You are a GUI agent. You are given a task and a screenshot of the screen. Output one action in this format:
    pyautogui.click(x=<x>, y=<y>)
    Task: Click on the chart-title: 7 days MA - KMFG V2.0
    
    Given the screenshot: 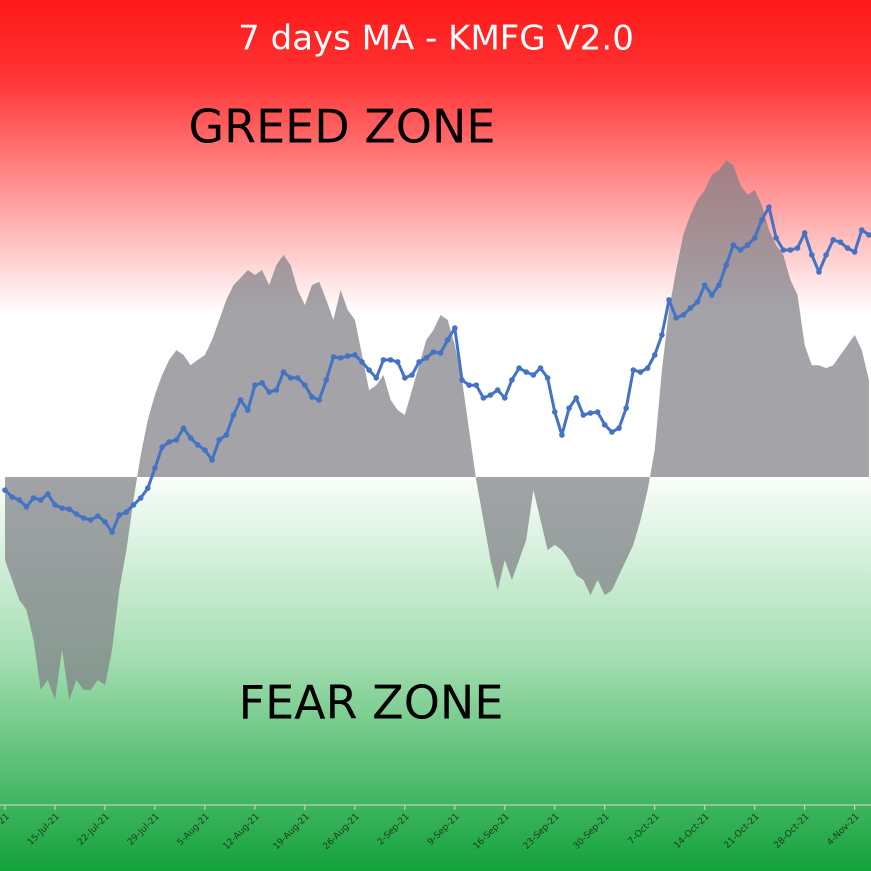 What is the action you would take?
    pyautogui.click(x=436, y=39)
    